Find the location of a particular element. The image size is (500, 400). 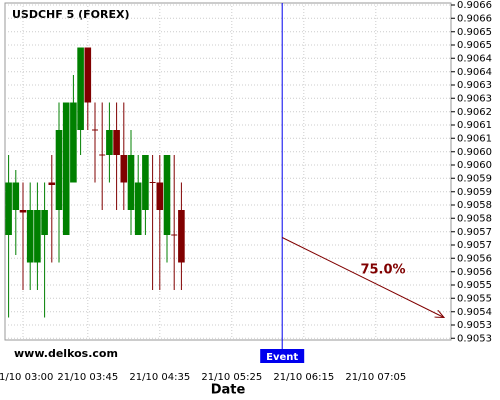

x-tick-label: 21/10 03:45 is located at coordinates (87, 377).